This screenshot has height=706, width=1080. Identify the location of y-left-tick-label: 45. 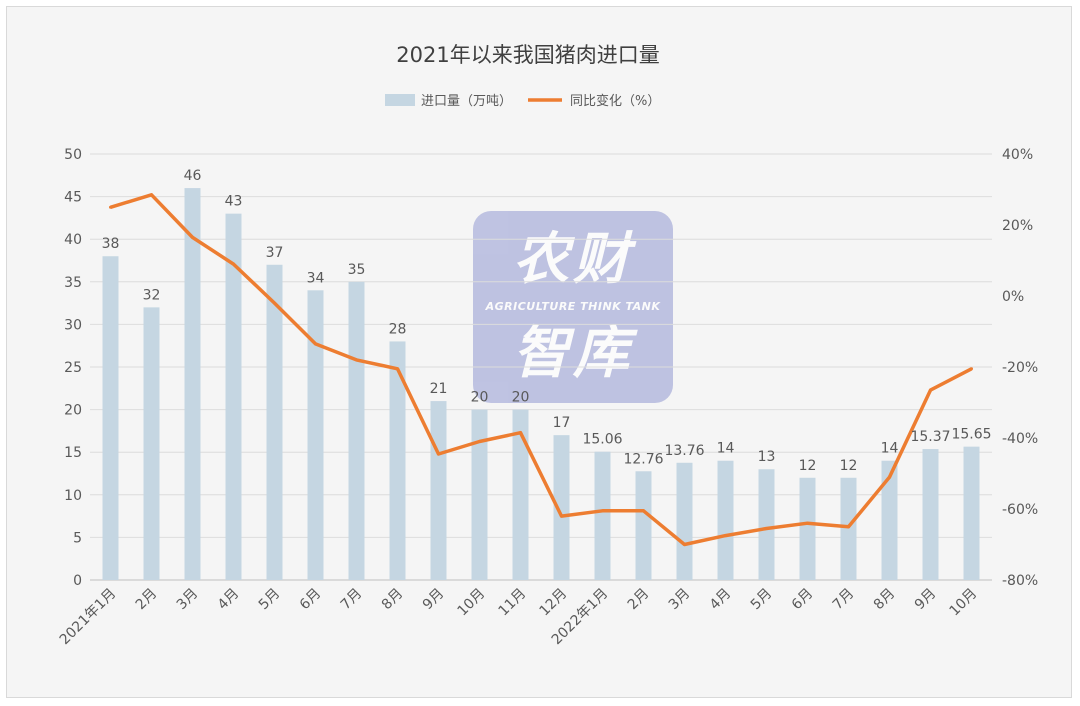
(73, 198).